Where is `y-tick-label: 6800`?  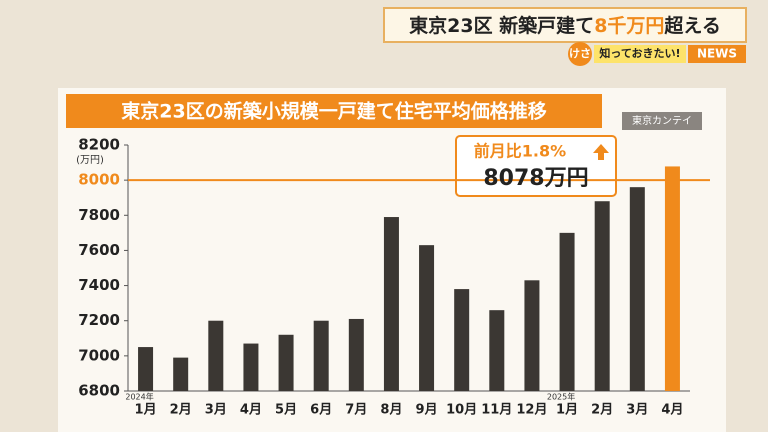 y-tick-label: 6800 is located at coordinates (99, 391).